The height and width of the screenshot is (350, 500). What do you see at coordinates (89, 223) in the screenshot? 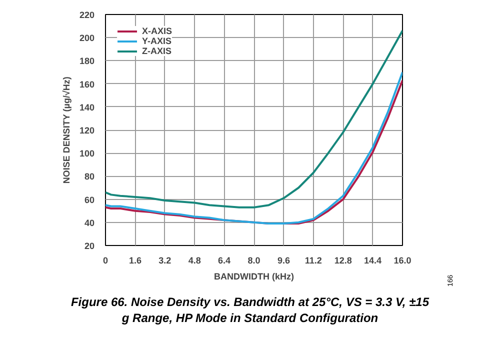
I see `y-tick-label: 40` at bounding box center [89, 223].